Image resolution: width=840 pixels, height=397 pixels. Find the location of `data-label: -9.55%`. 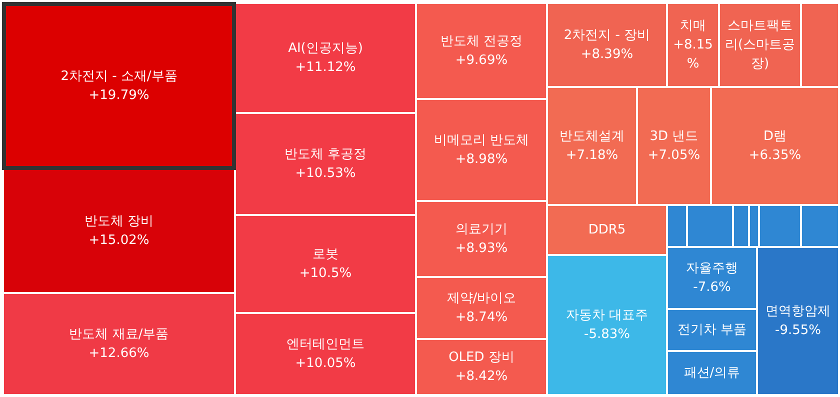

data-label: -9.55% is located at coordinates (798, 330).